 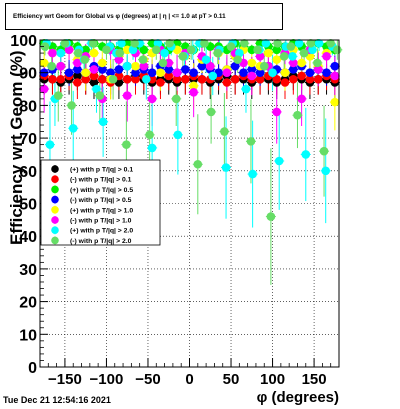 I want to click on y-tick-label: 10, so click(x=28, y=335).